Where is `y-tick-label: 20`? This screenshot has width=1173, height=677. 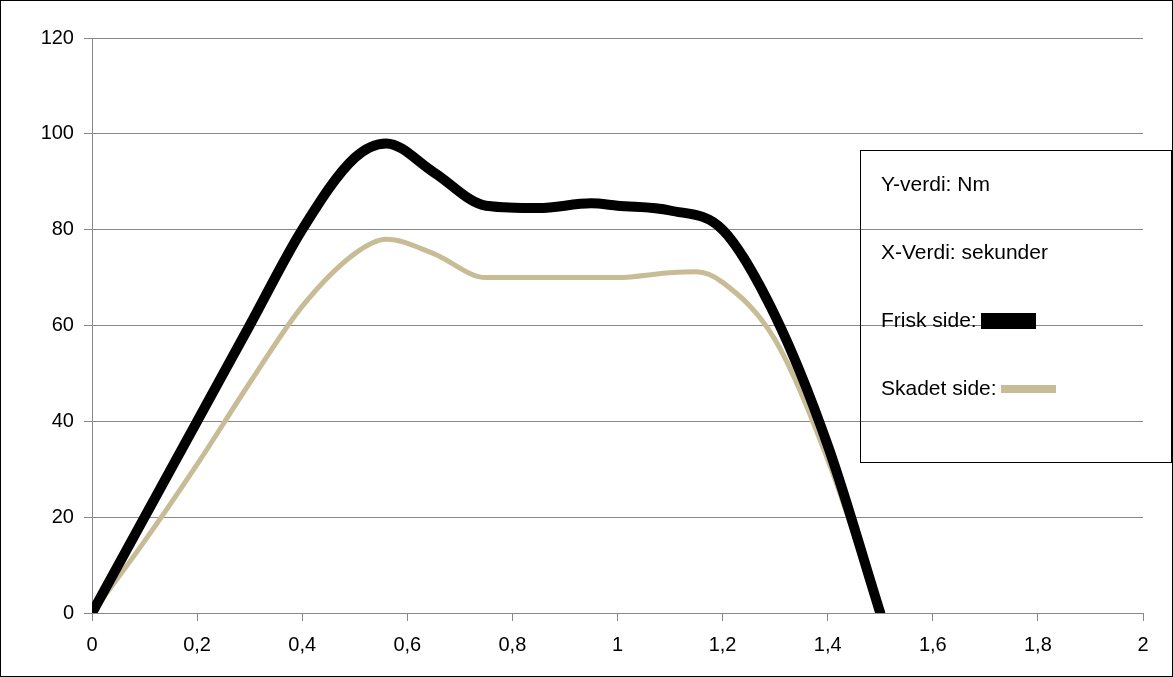
y-tick-label: 20 is located at coordinates (62, 515).